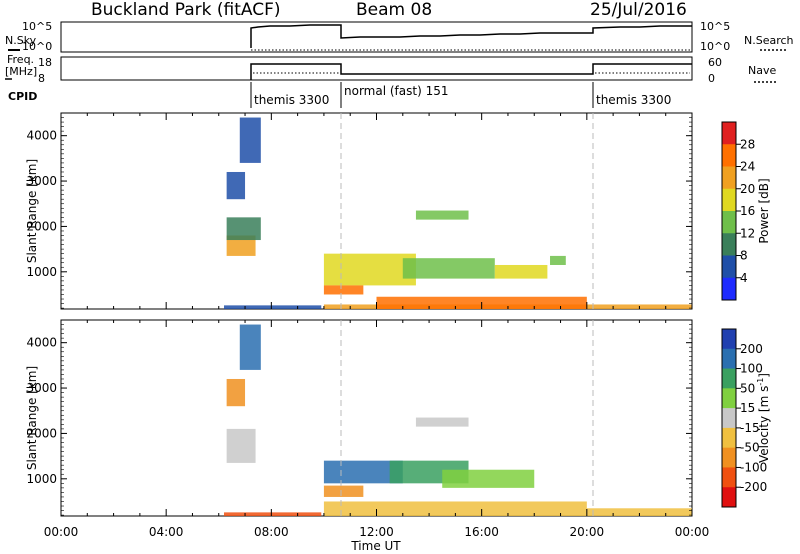 This screenshot has height=554, width=800. I want to click on nave-tick-high: 60, so click(715, 62).